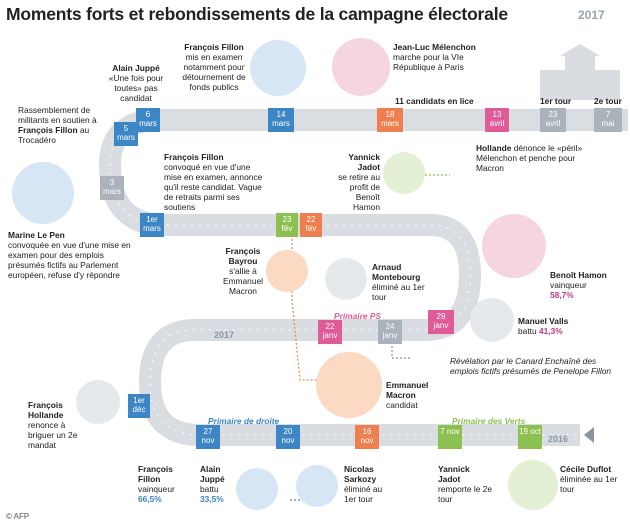 The image size is (630, 527). Describe the element at coordinates (578, 285) in the screenshot. I see `hamon-event: Benoît Hamon vainqueur 58,7%` at that location.